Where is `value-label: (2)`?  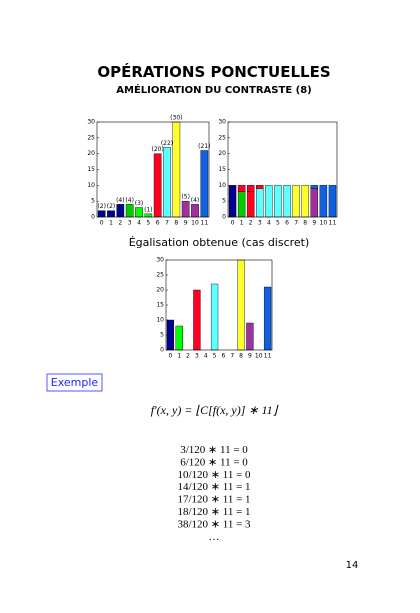
value-label: (2) is located at coordinates (111, 206).